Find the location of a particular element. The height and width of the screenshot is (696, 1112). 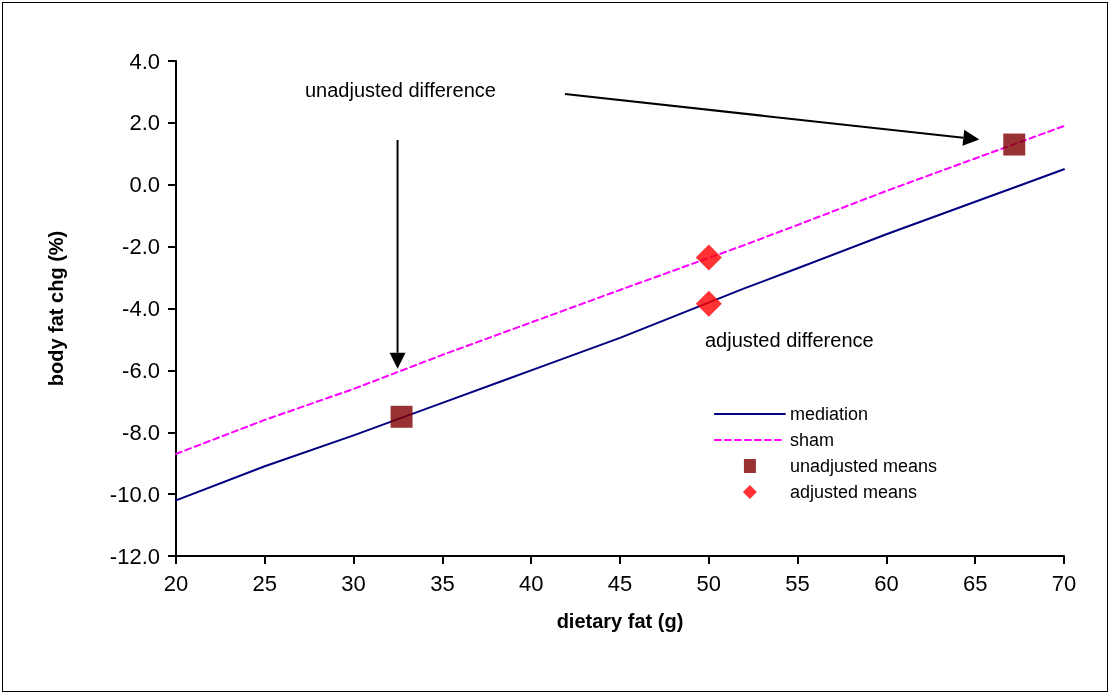

y-axis-title: body fat chg (%) is located at coordinates (56, 308).